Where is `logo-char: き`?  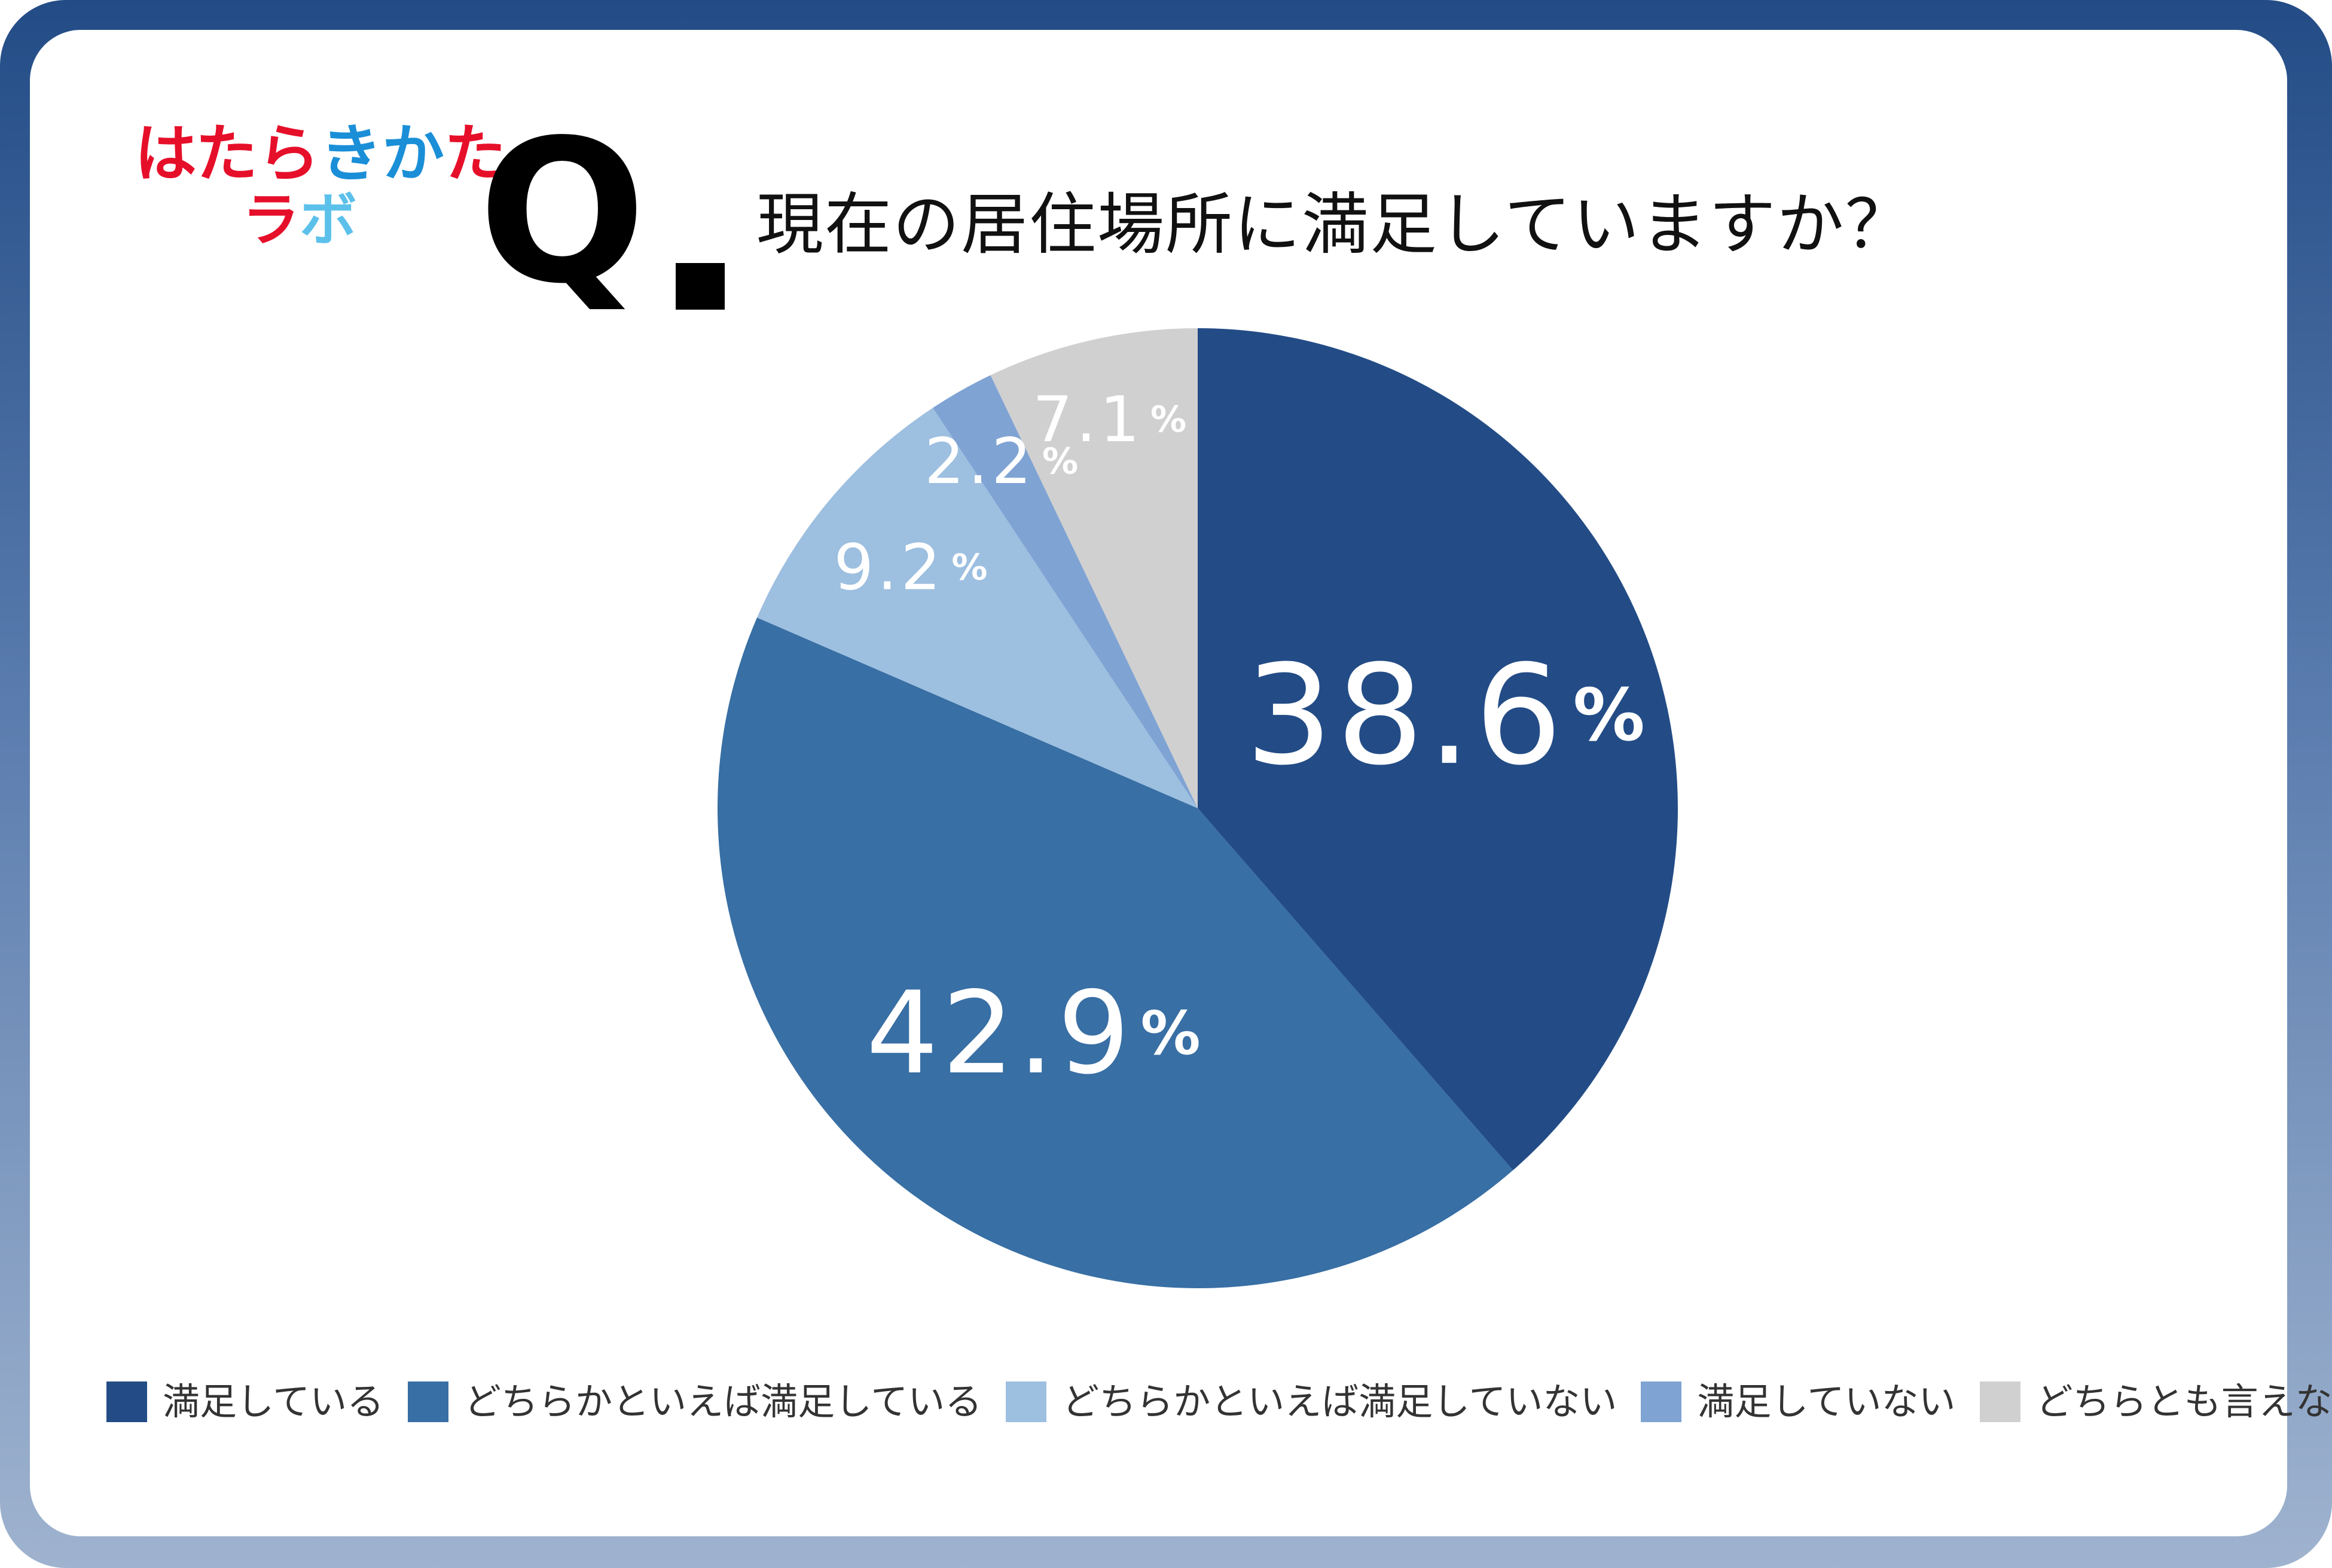
logo-char: き is located at coordinates (350, 153).